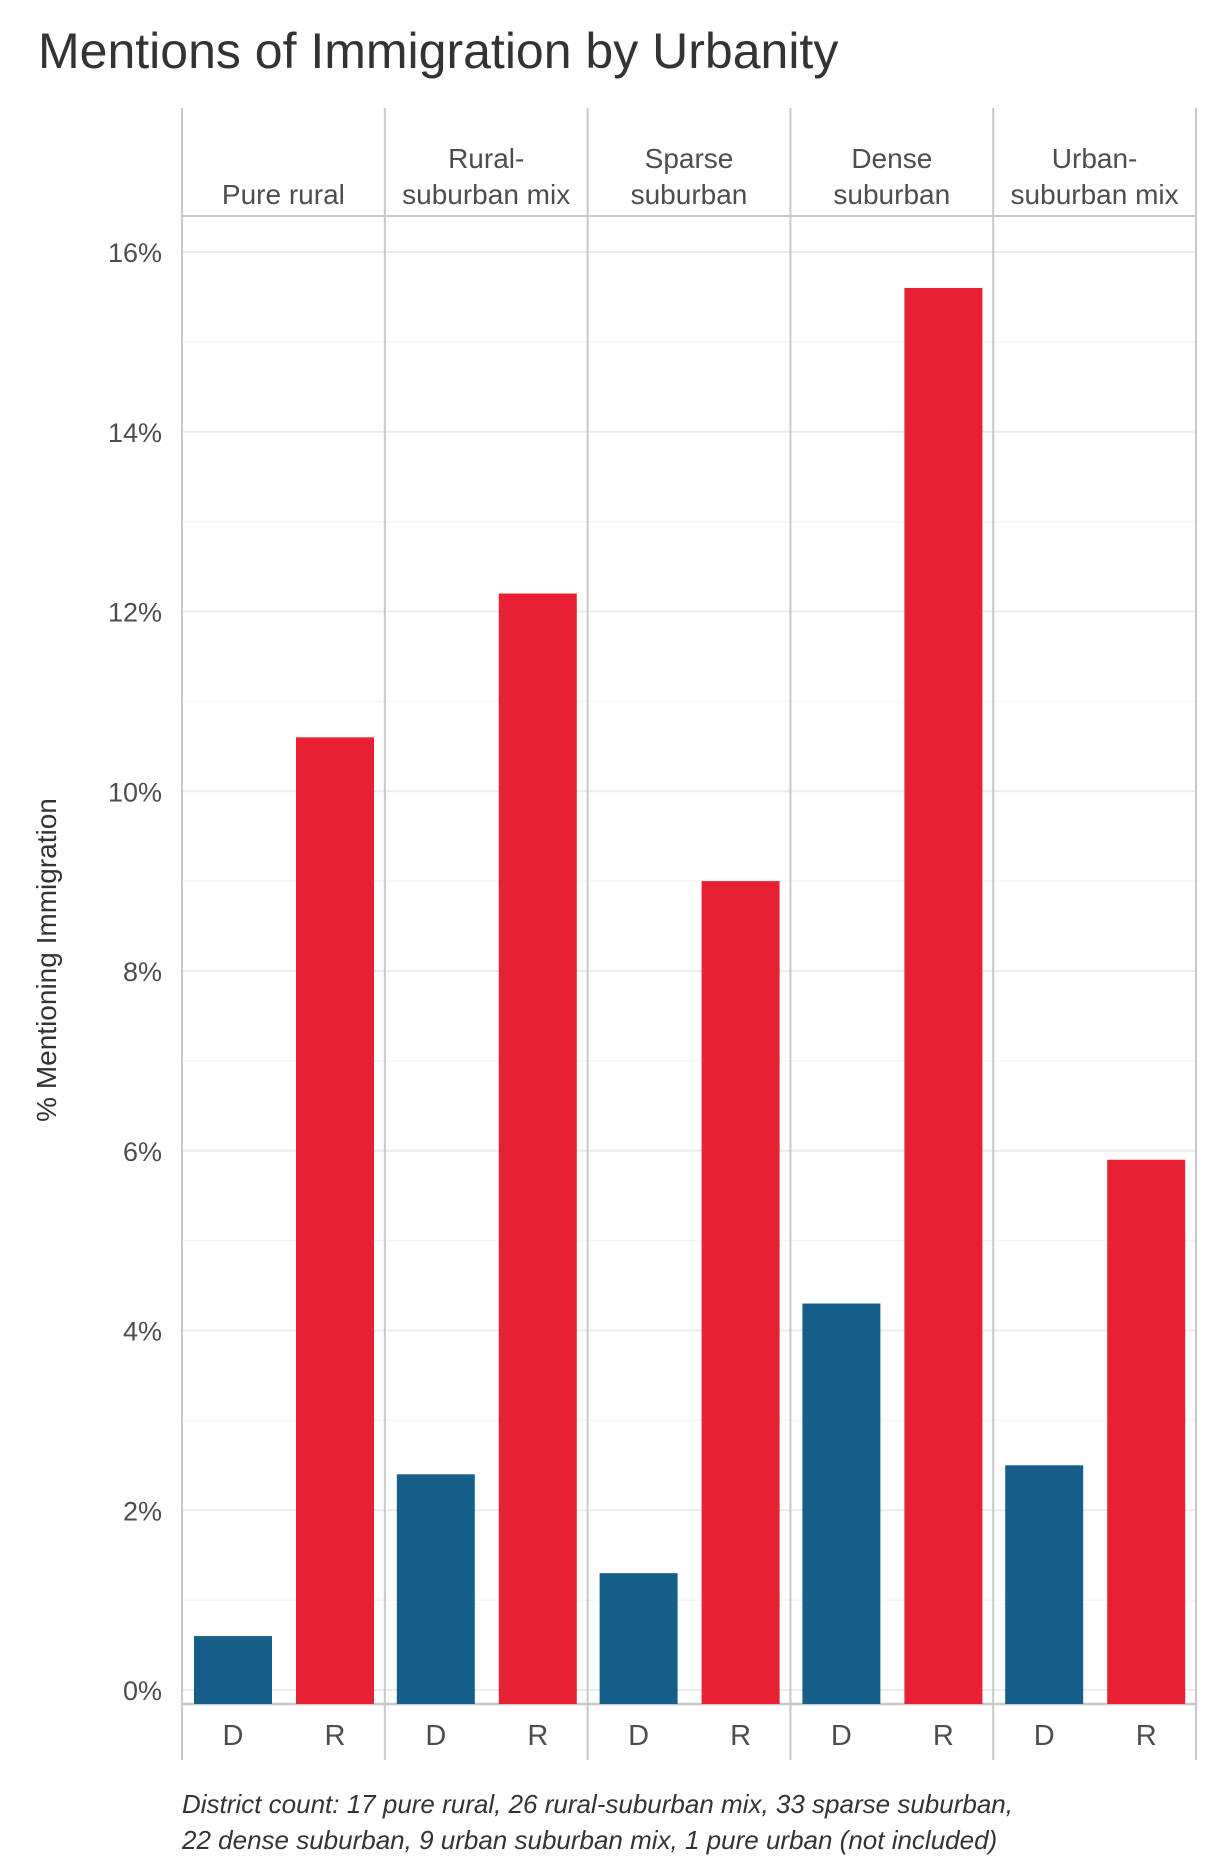  Describe the element at coordinates (142, 1691) in the screenshot. I see `y-tick-label: 0%` at that location.